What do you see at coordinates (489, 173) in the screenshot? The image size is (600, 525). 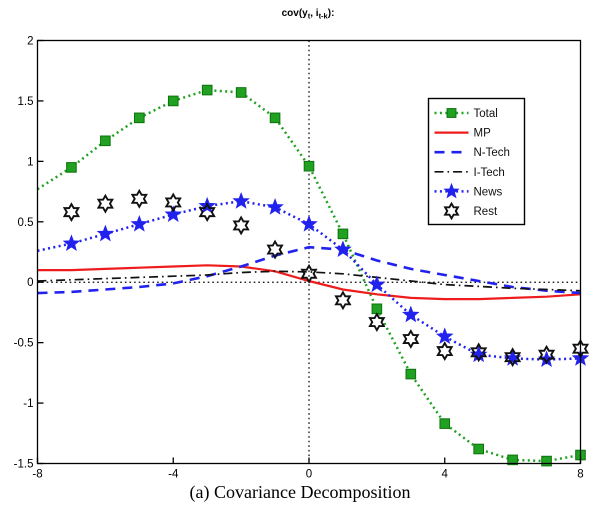 I see `legend-label: I-Tech` at bounding box center [489, 173].